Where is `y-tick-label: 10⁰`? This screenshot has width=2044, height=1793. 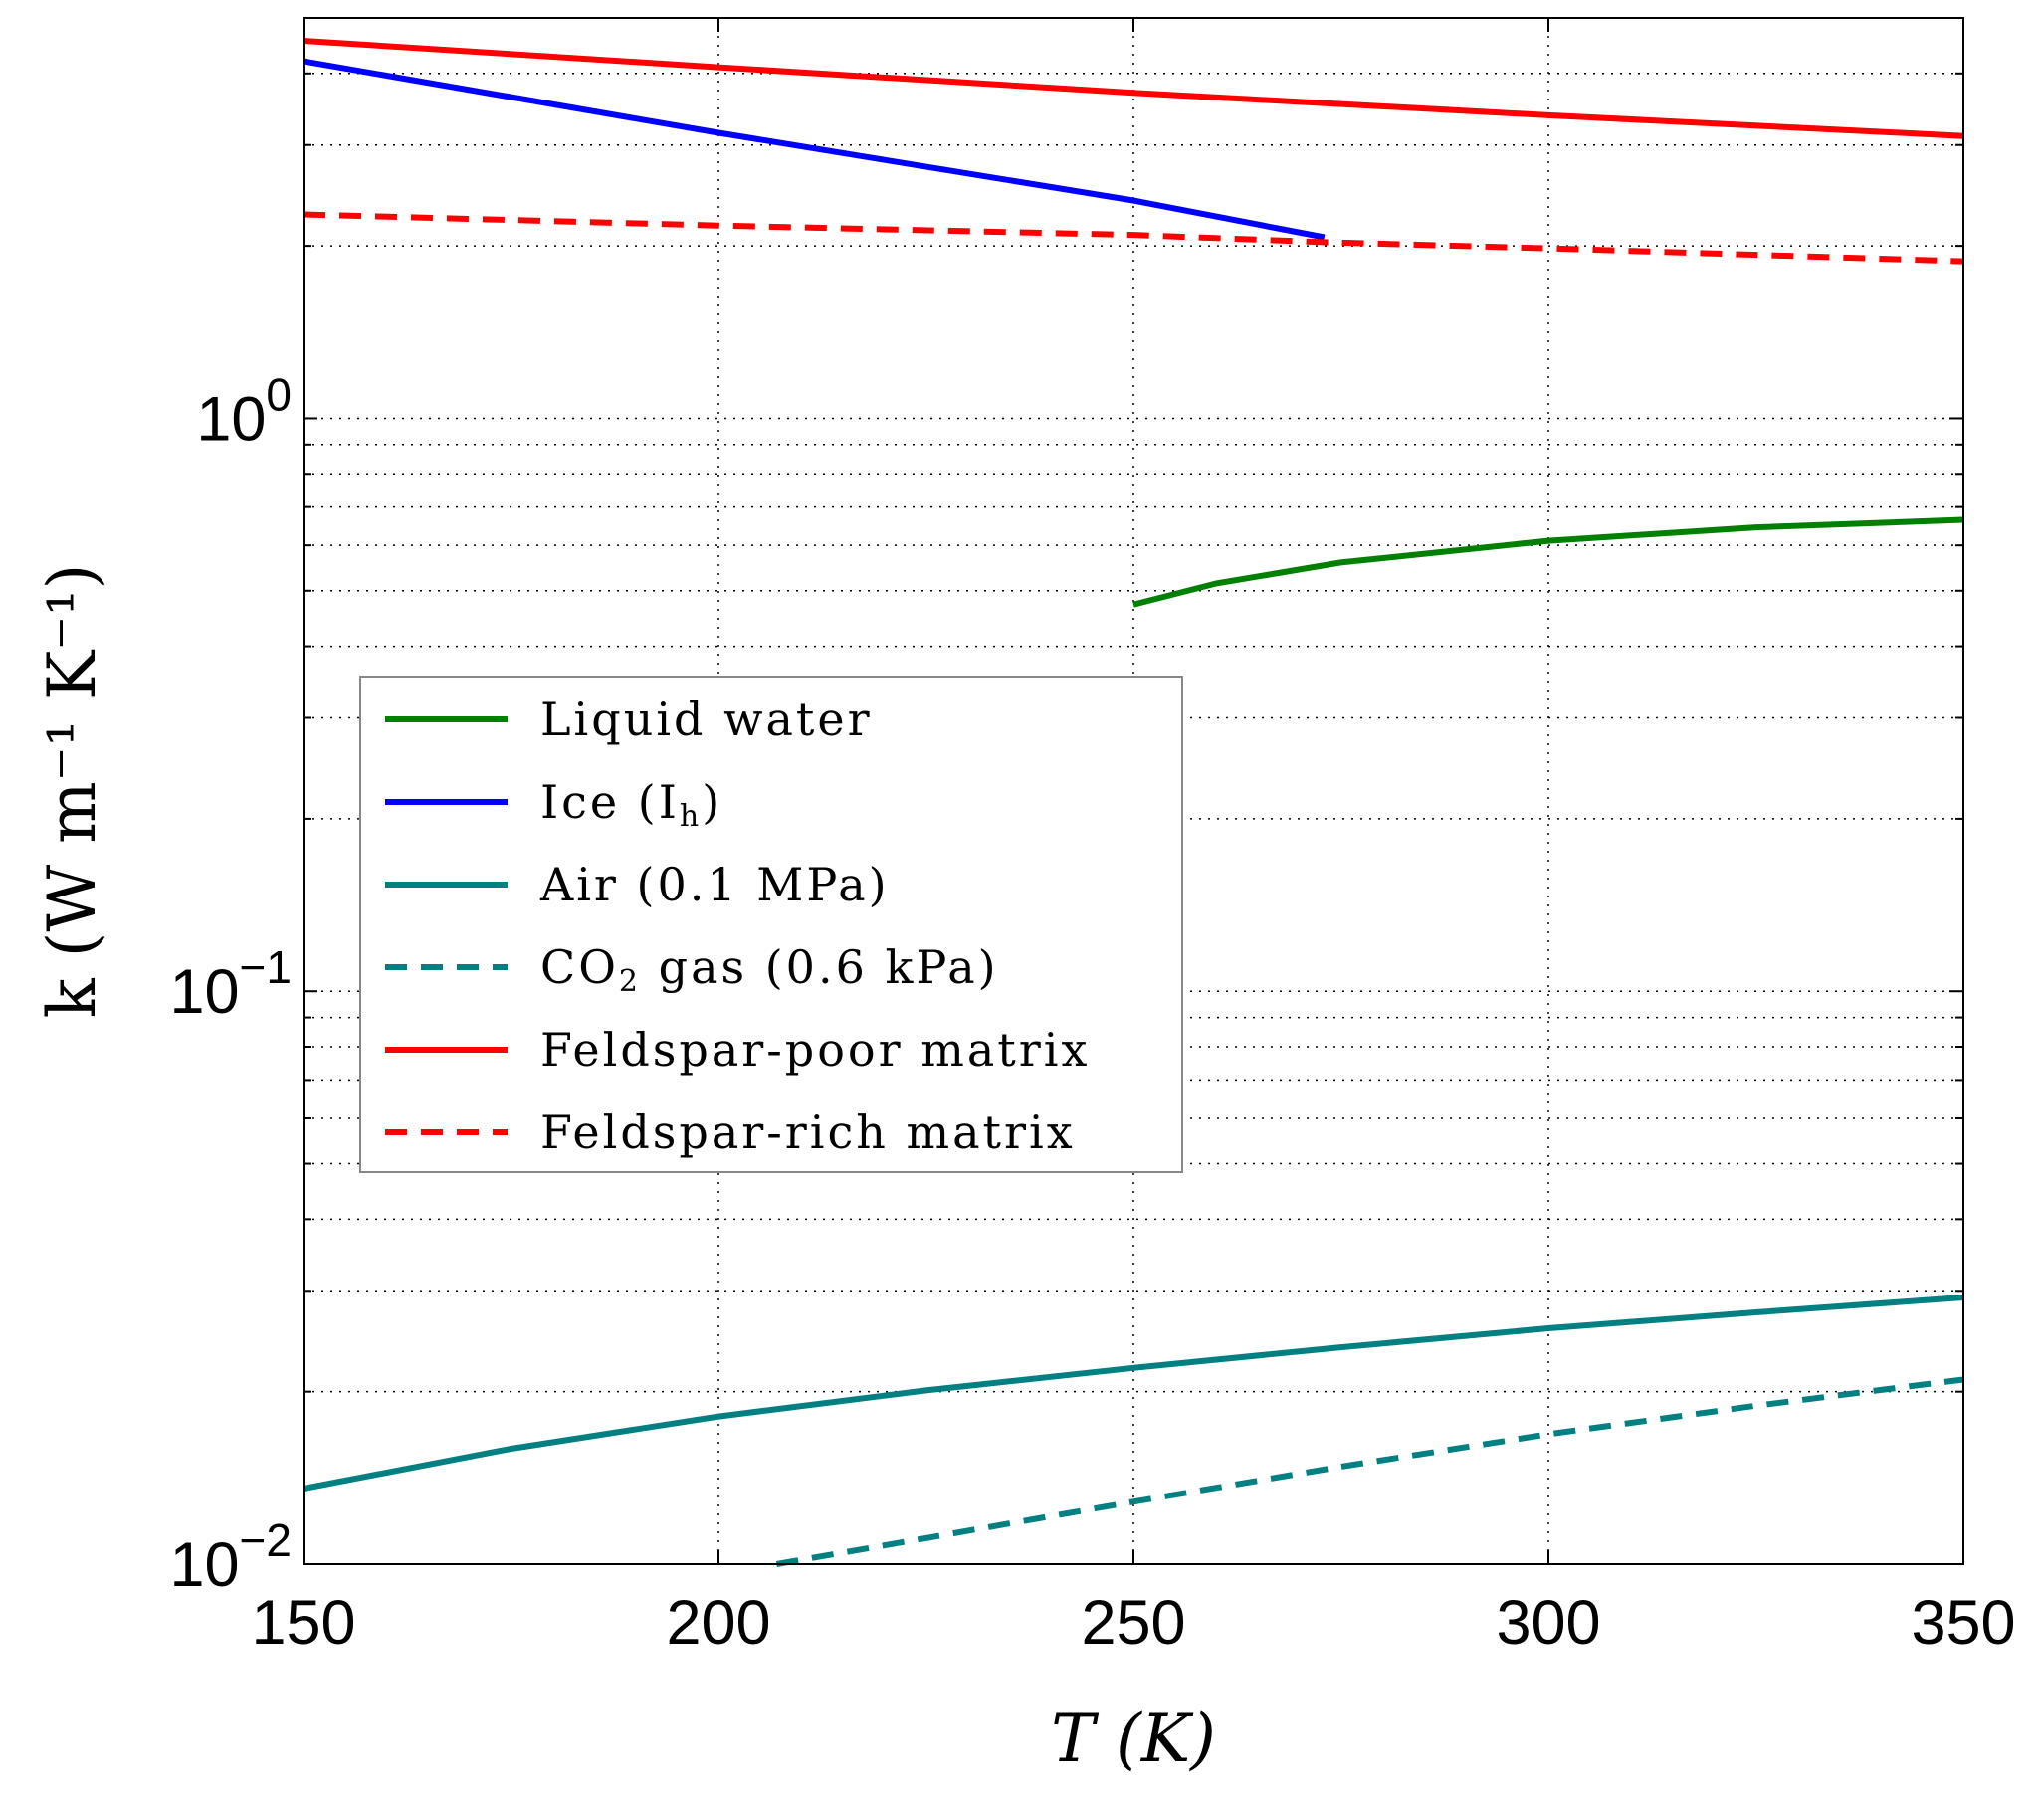
y-tick-label: 10⁰ is located at coordinates (244, 411).